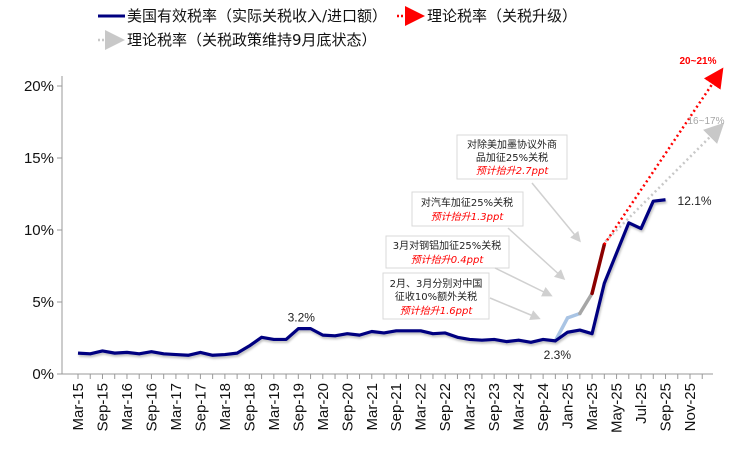  I want to click on annotation-china: 2月、3月分别对中国 征收10%额外关税 预计抬升1.6ppt, so click(461, 296).